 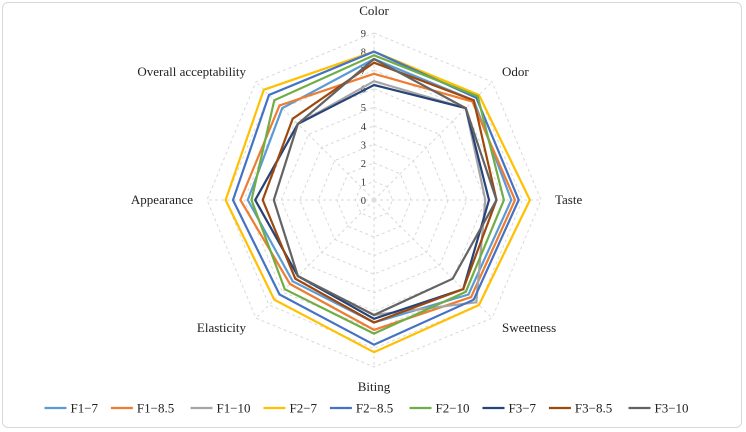 What do you see at coordinates (568, 199) in the screenshot?
I see `axis-label: Taste` at bounding box center [568, 199].